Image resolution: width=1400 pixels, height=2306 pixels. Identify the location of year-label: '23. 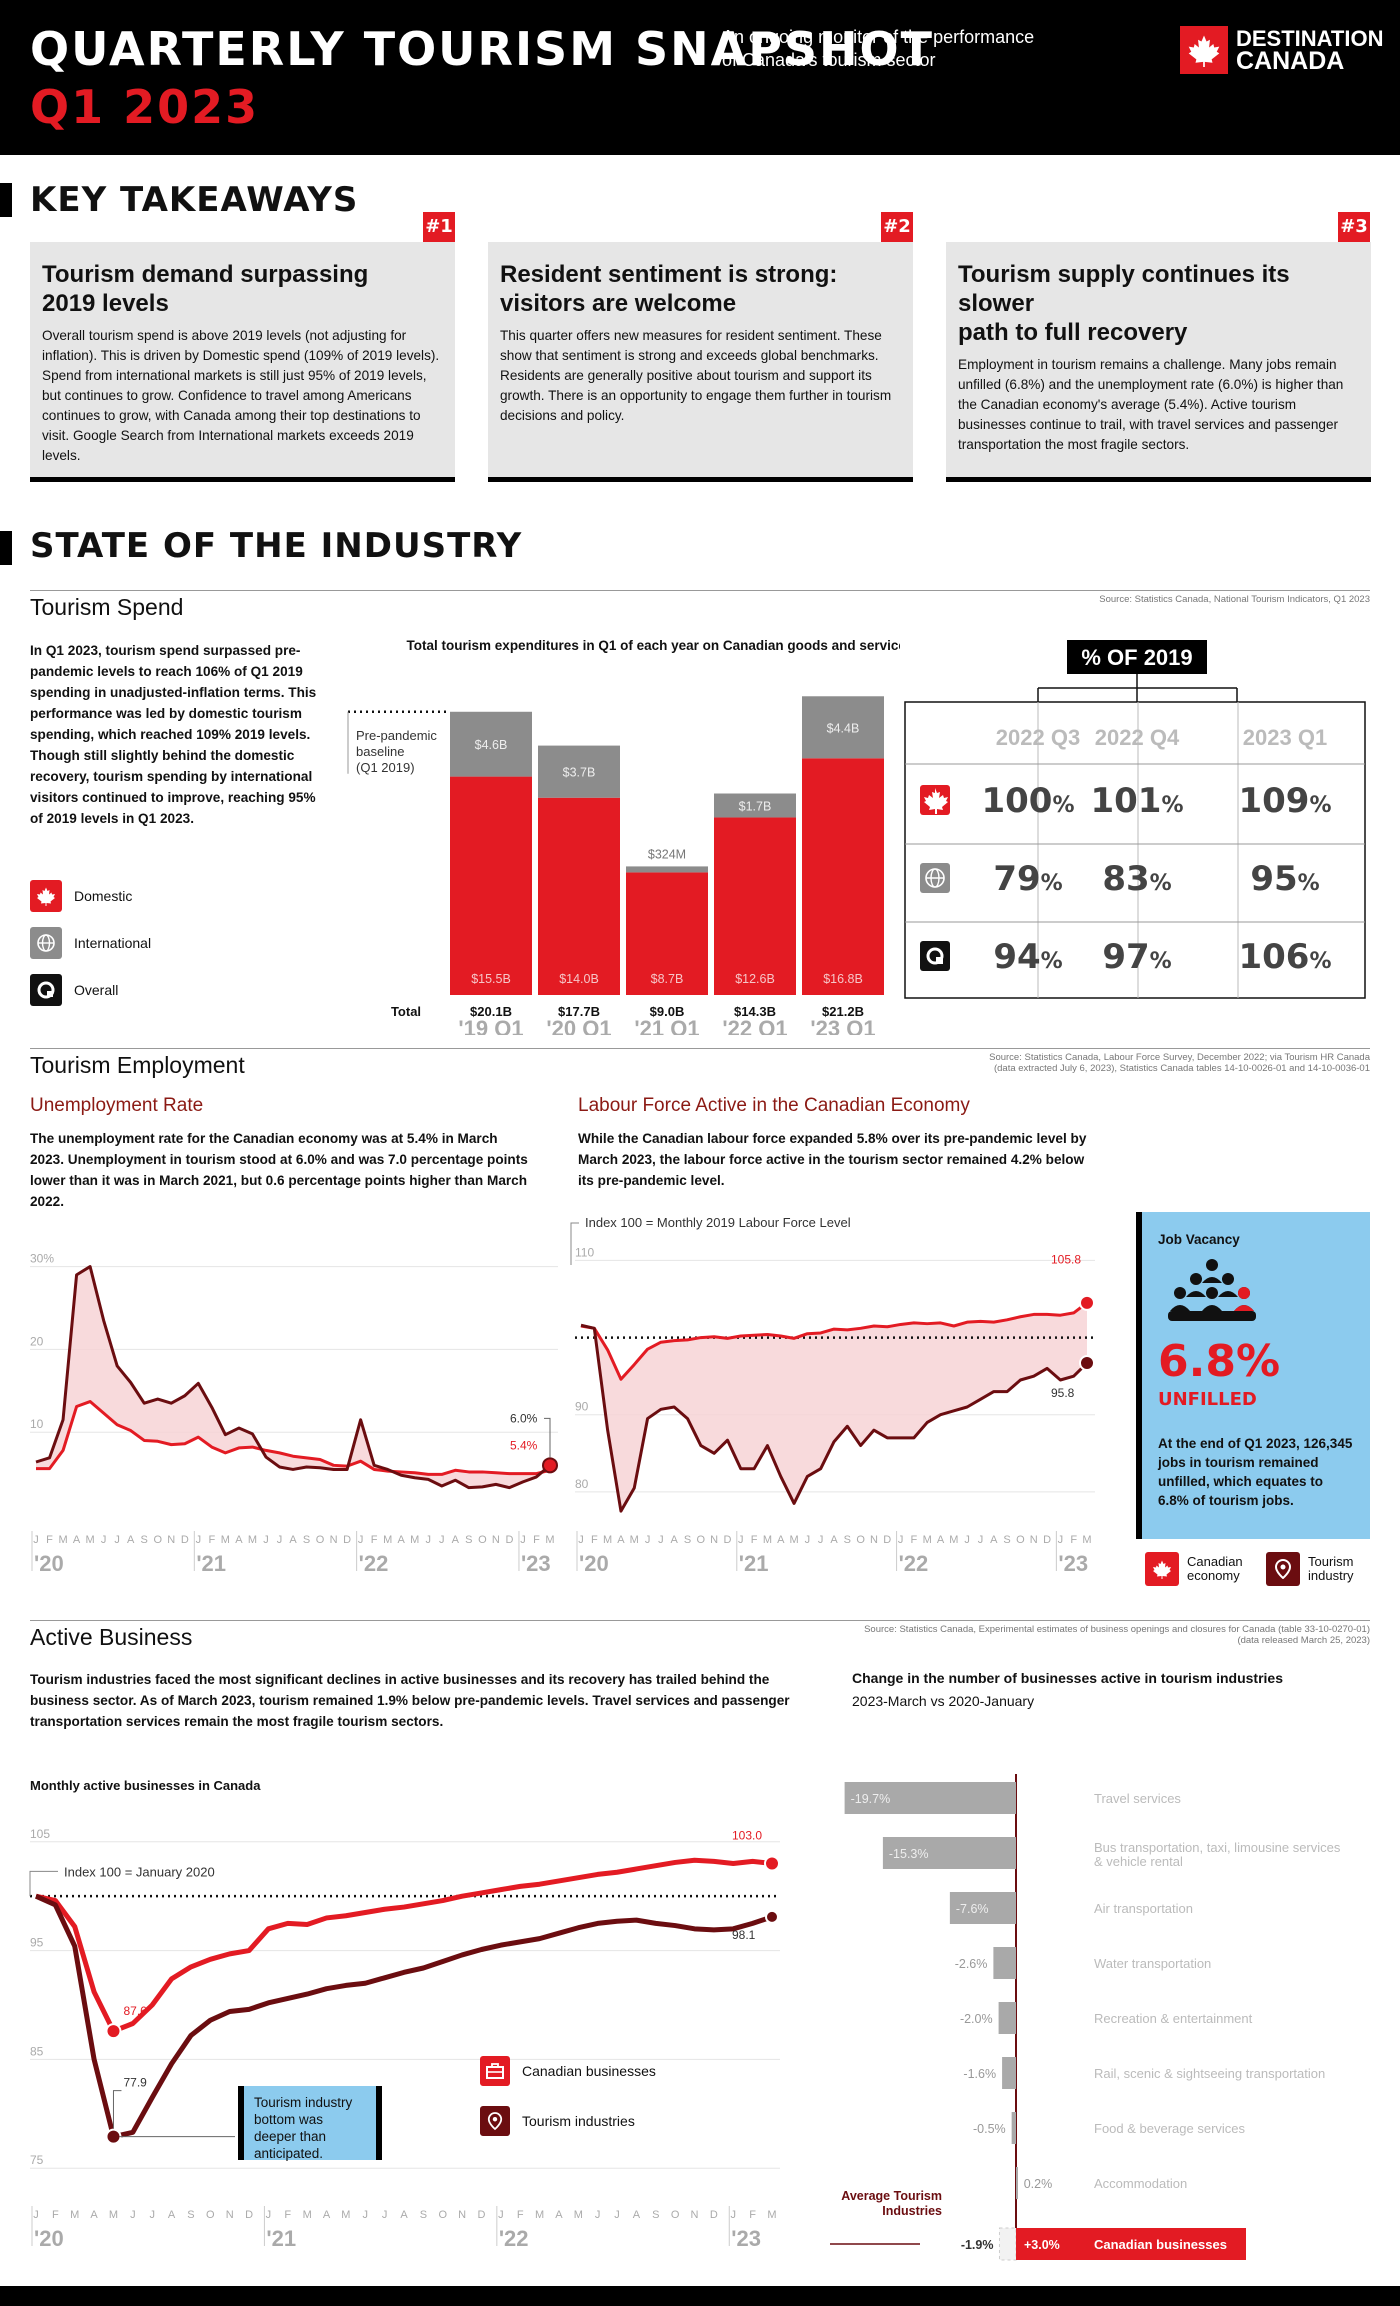
(1073, 1563).